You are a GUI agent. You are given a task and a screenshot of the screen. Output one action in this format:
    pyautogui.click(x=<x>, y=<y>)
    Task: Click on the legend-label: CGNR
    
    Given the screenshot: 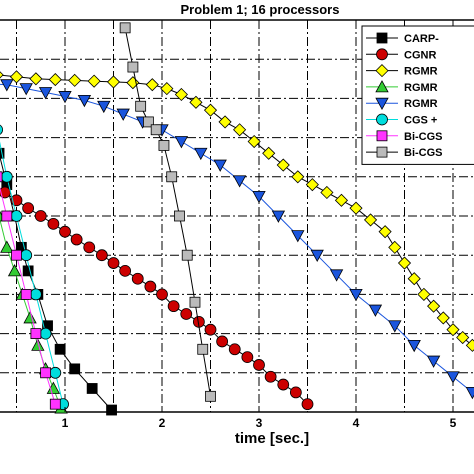 What is the action you would take?
    pyautogui.click(x=420, y=55)
    